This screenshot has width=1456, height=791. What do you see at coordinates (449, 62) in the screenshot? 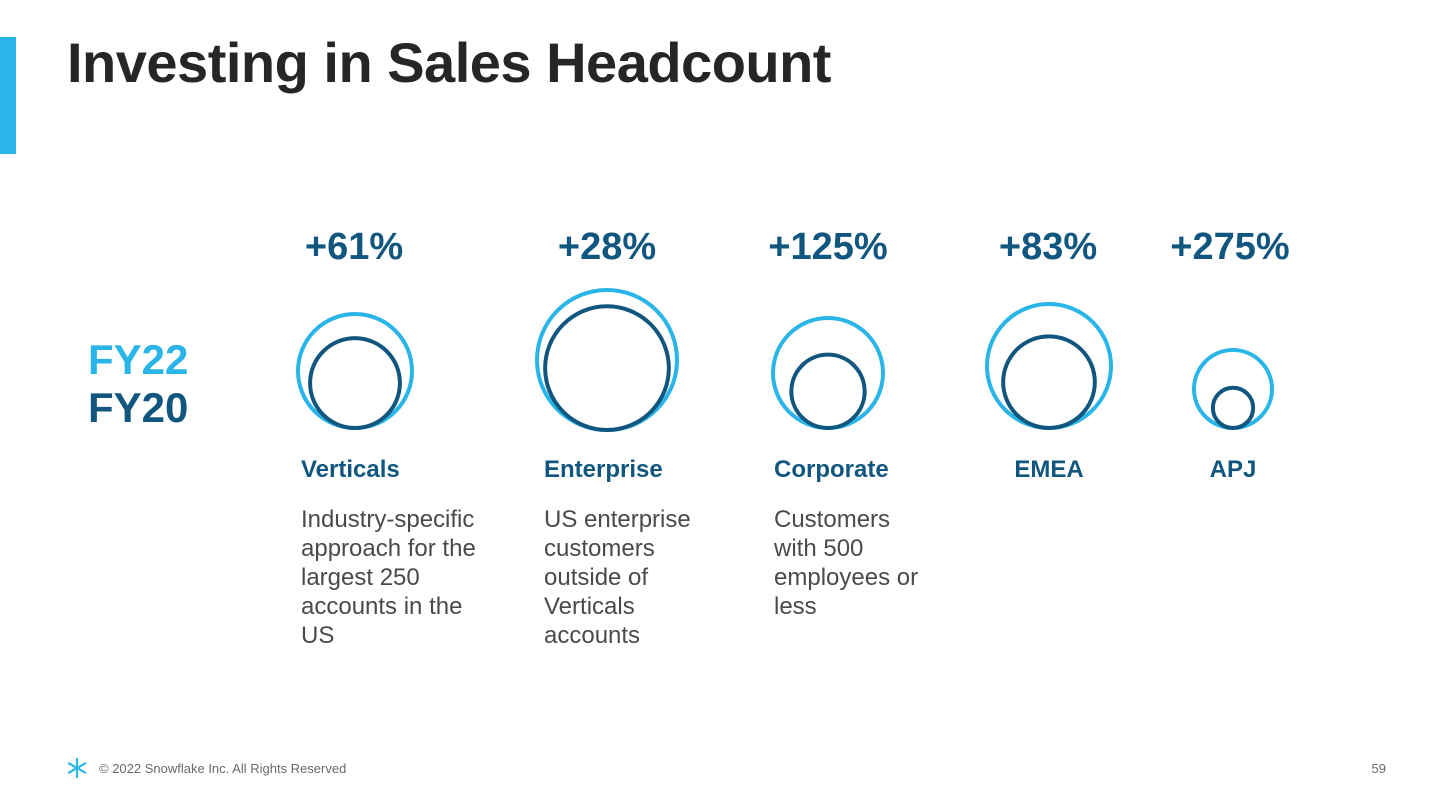
I see `page-title: Investing in Sales Headcount` at bounding box center [449, 62].